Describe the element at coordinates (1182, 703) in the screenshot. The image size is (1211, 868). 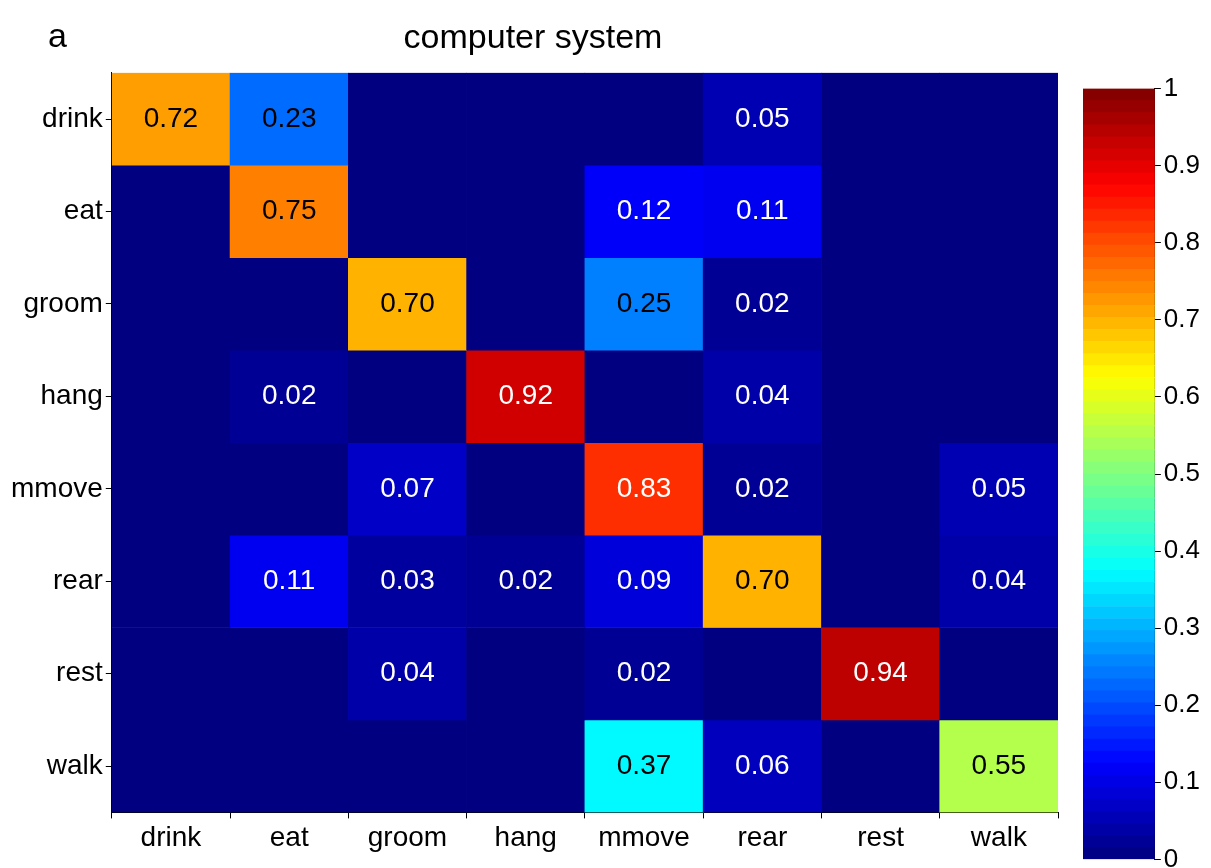
I see `color-bar-label: 0.2` at that location.